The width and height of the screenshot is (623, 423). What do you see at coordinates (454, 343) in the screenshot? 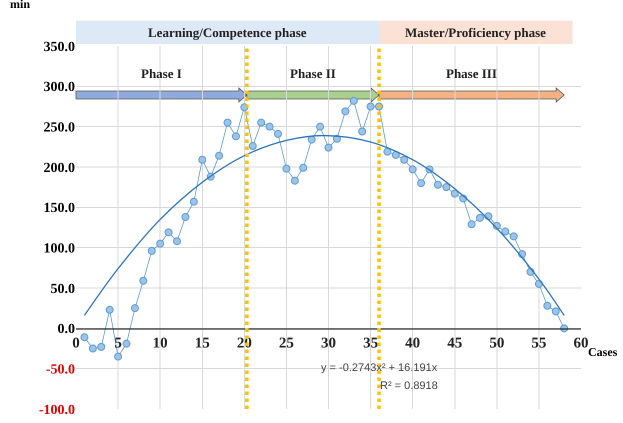
I see `x-tick-label: 45` at bounding box center [454, 343].